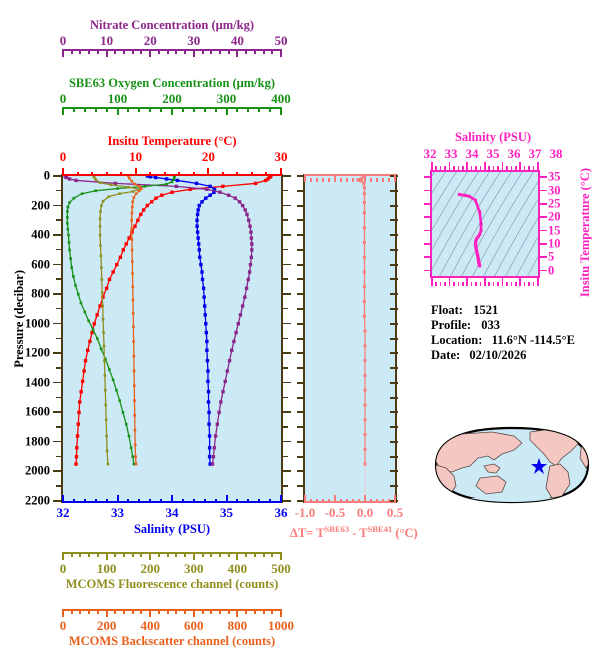 The image size is (609, 663). I want to click on tick-label: 100, so click(106, 568).